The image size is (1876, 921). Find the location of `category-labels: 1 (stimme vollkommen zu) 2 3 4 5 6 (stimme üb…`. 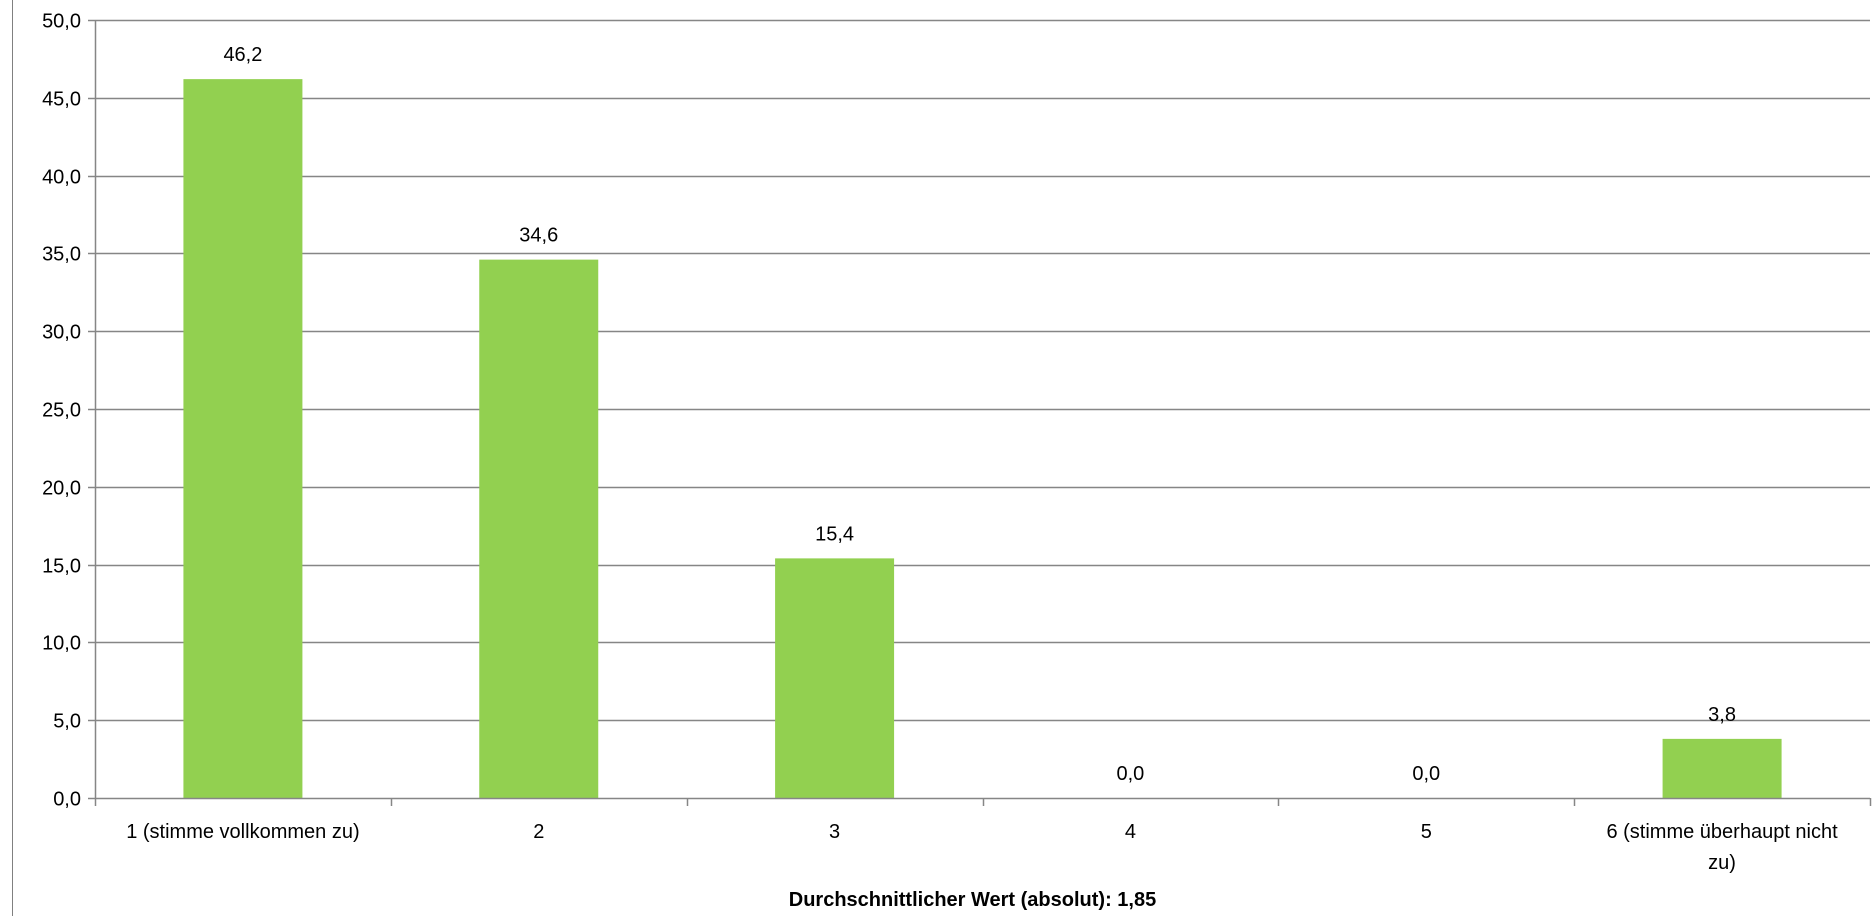

category-labels: 1 (stimme vollkommen zu) 2 3 4 5 6 (stimme üb… is located at coordinates (982, 847).